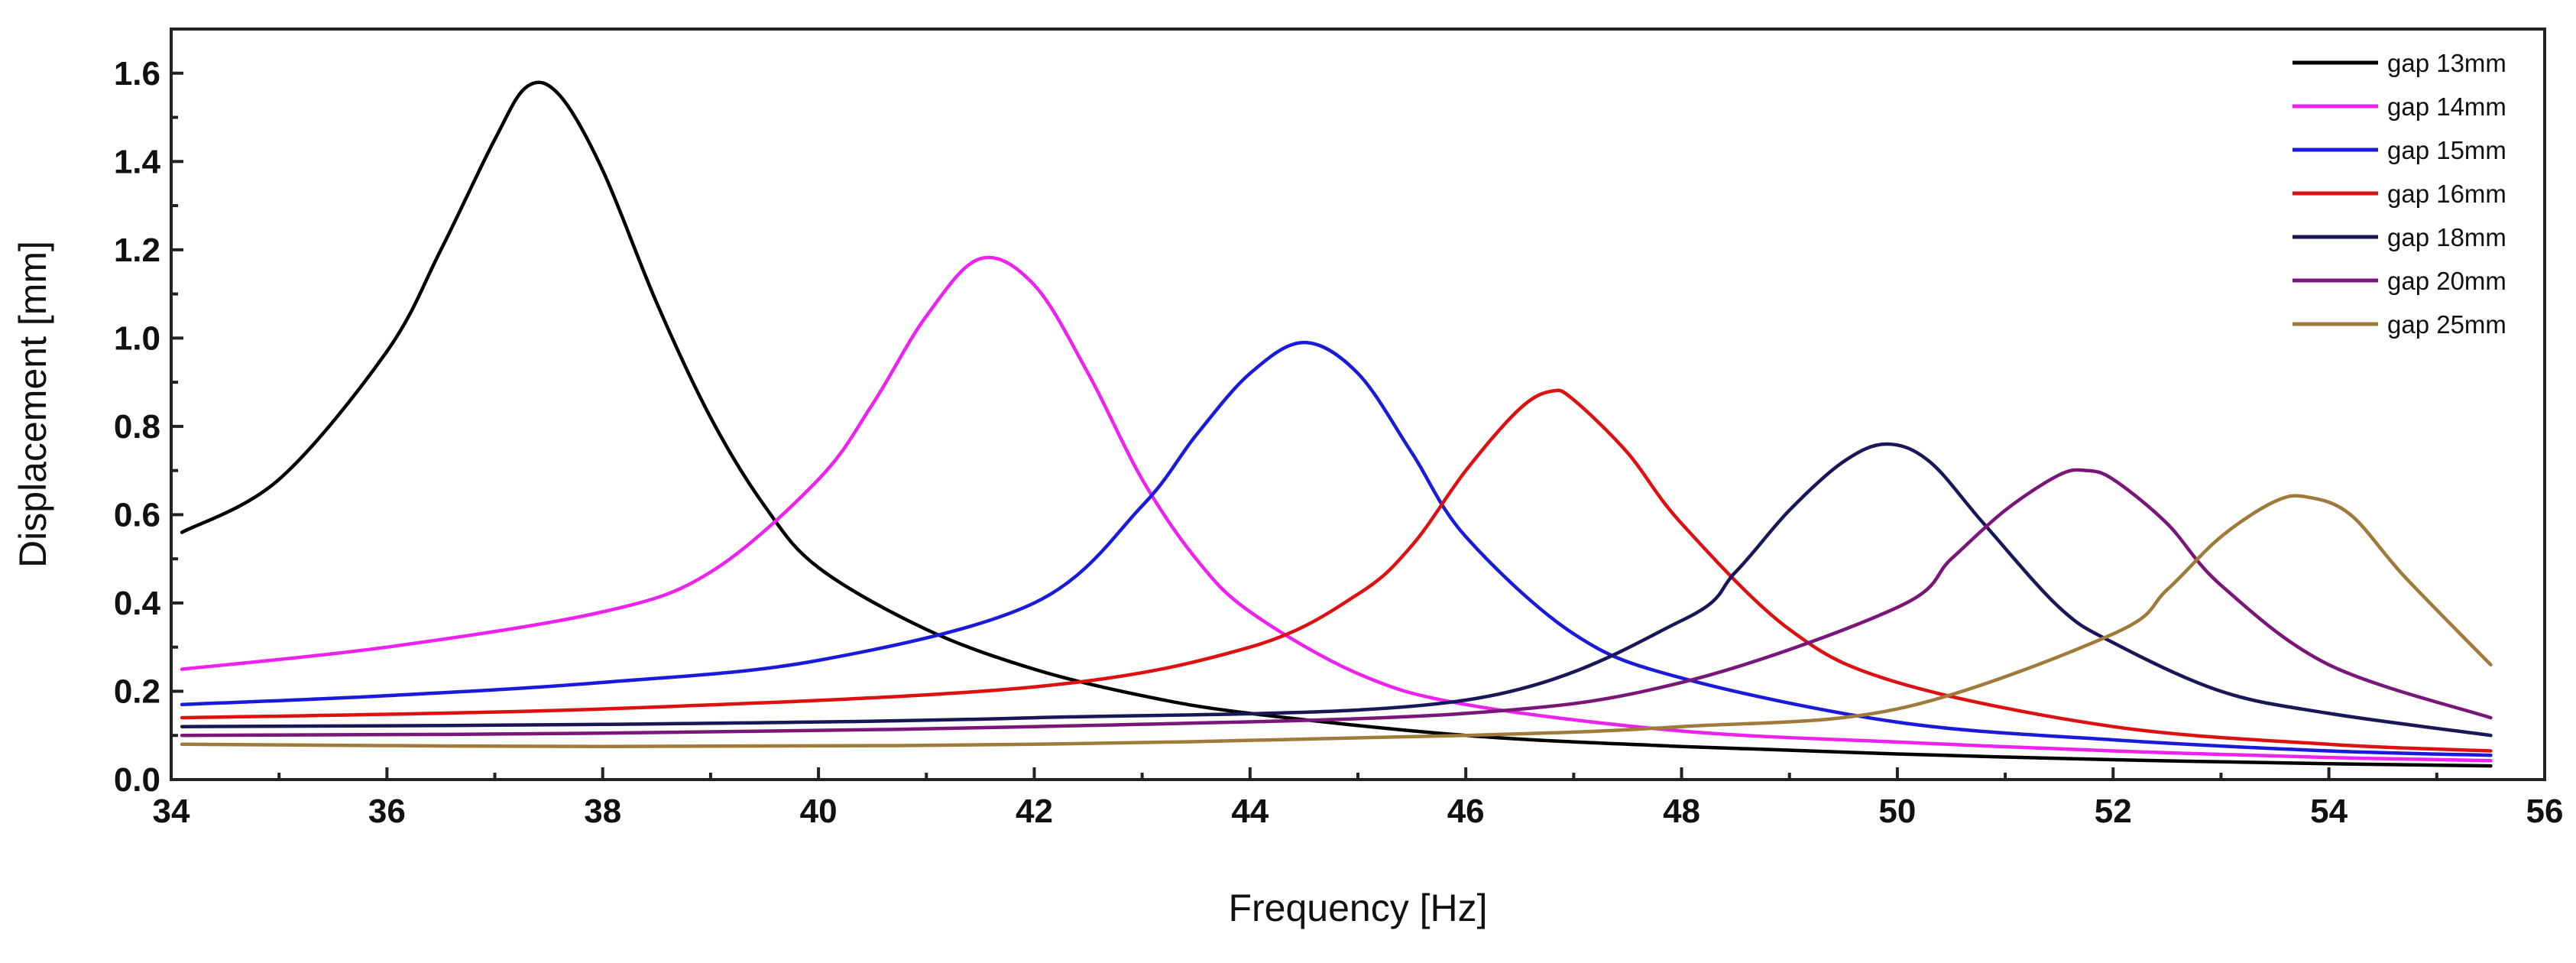 The width and height of the screenshot is (2576, 963). Describe the element at coordinates (171, 811) in the screenshot. I see `x-tick-label: 34` at that location.